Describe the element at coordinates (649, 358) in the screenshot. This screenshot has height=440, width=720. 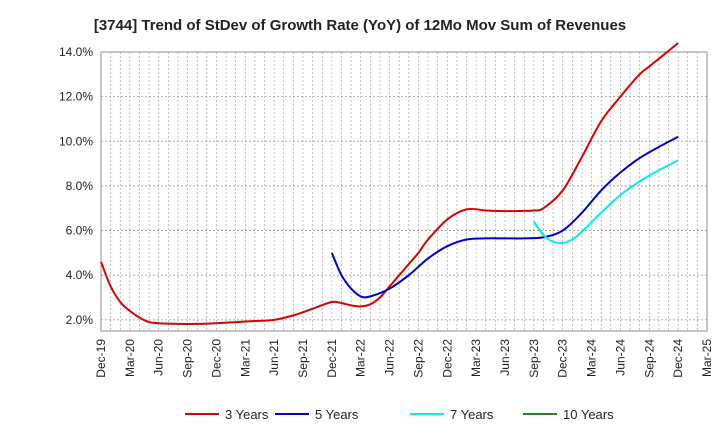
I see `x-tick-label: Sep-24` at that location.